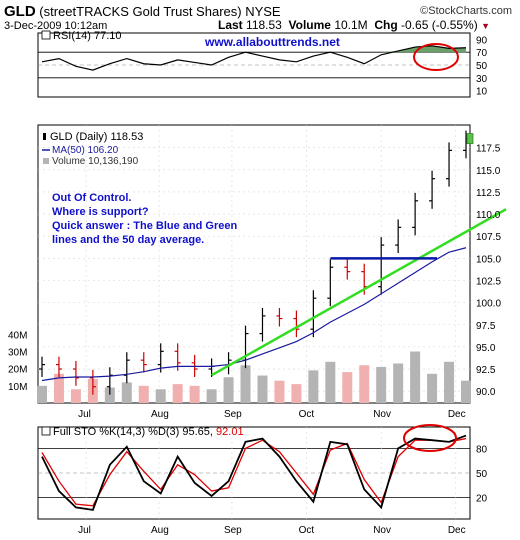 The height and width of the screenshot is (540, 520). What do you see at coordinates (488, 259) in the screenshot?
I see `price-tick-label: 105.0` at bounding box center [488, 259].